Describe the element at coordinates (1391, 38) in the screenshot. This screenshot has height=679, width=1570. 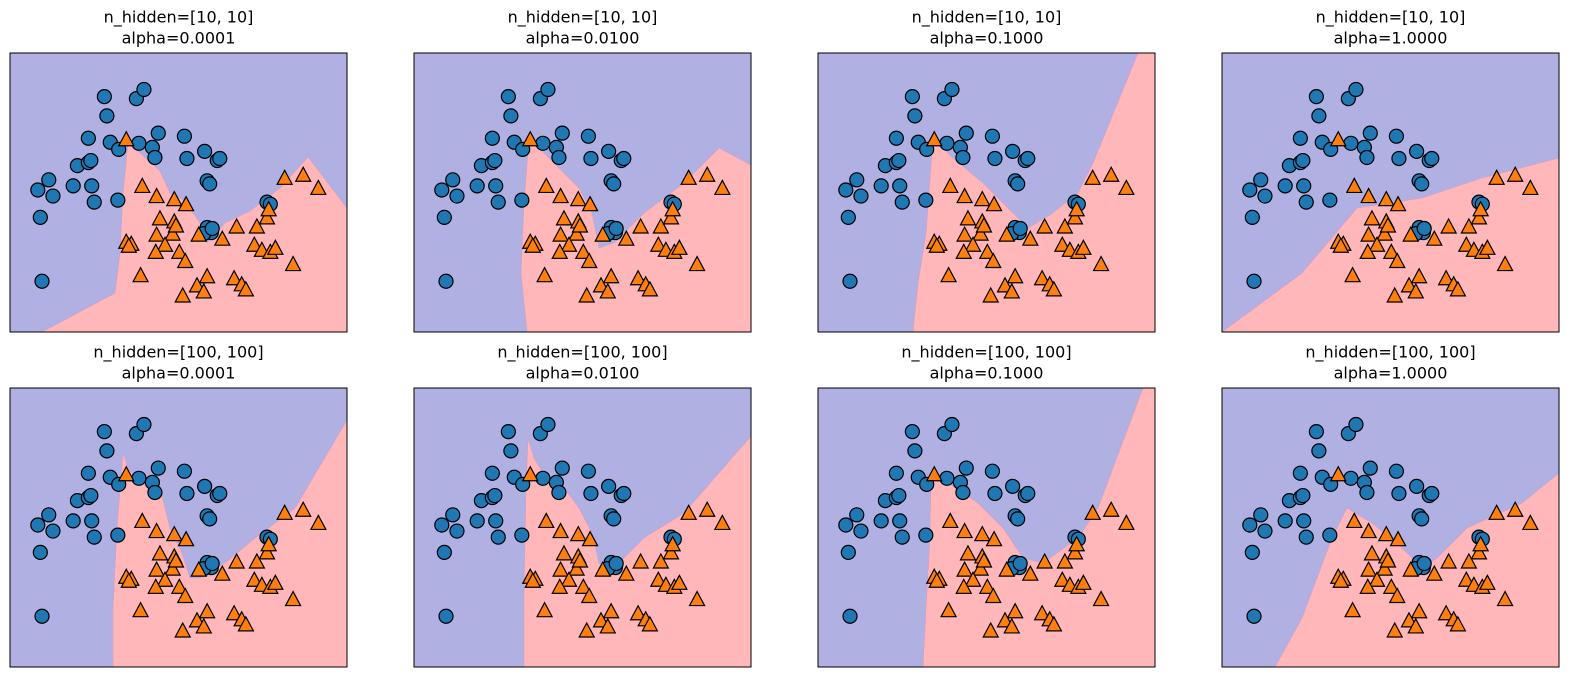
I see `panel-title: alpha=1.0000` at that location.